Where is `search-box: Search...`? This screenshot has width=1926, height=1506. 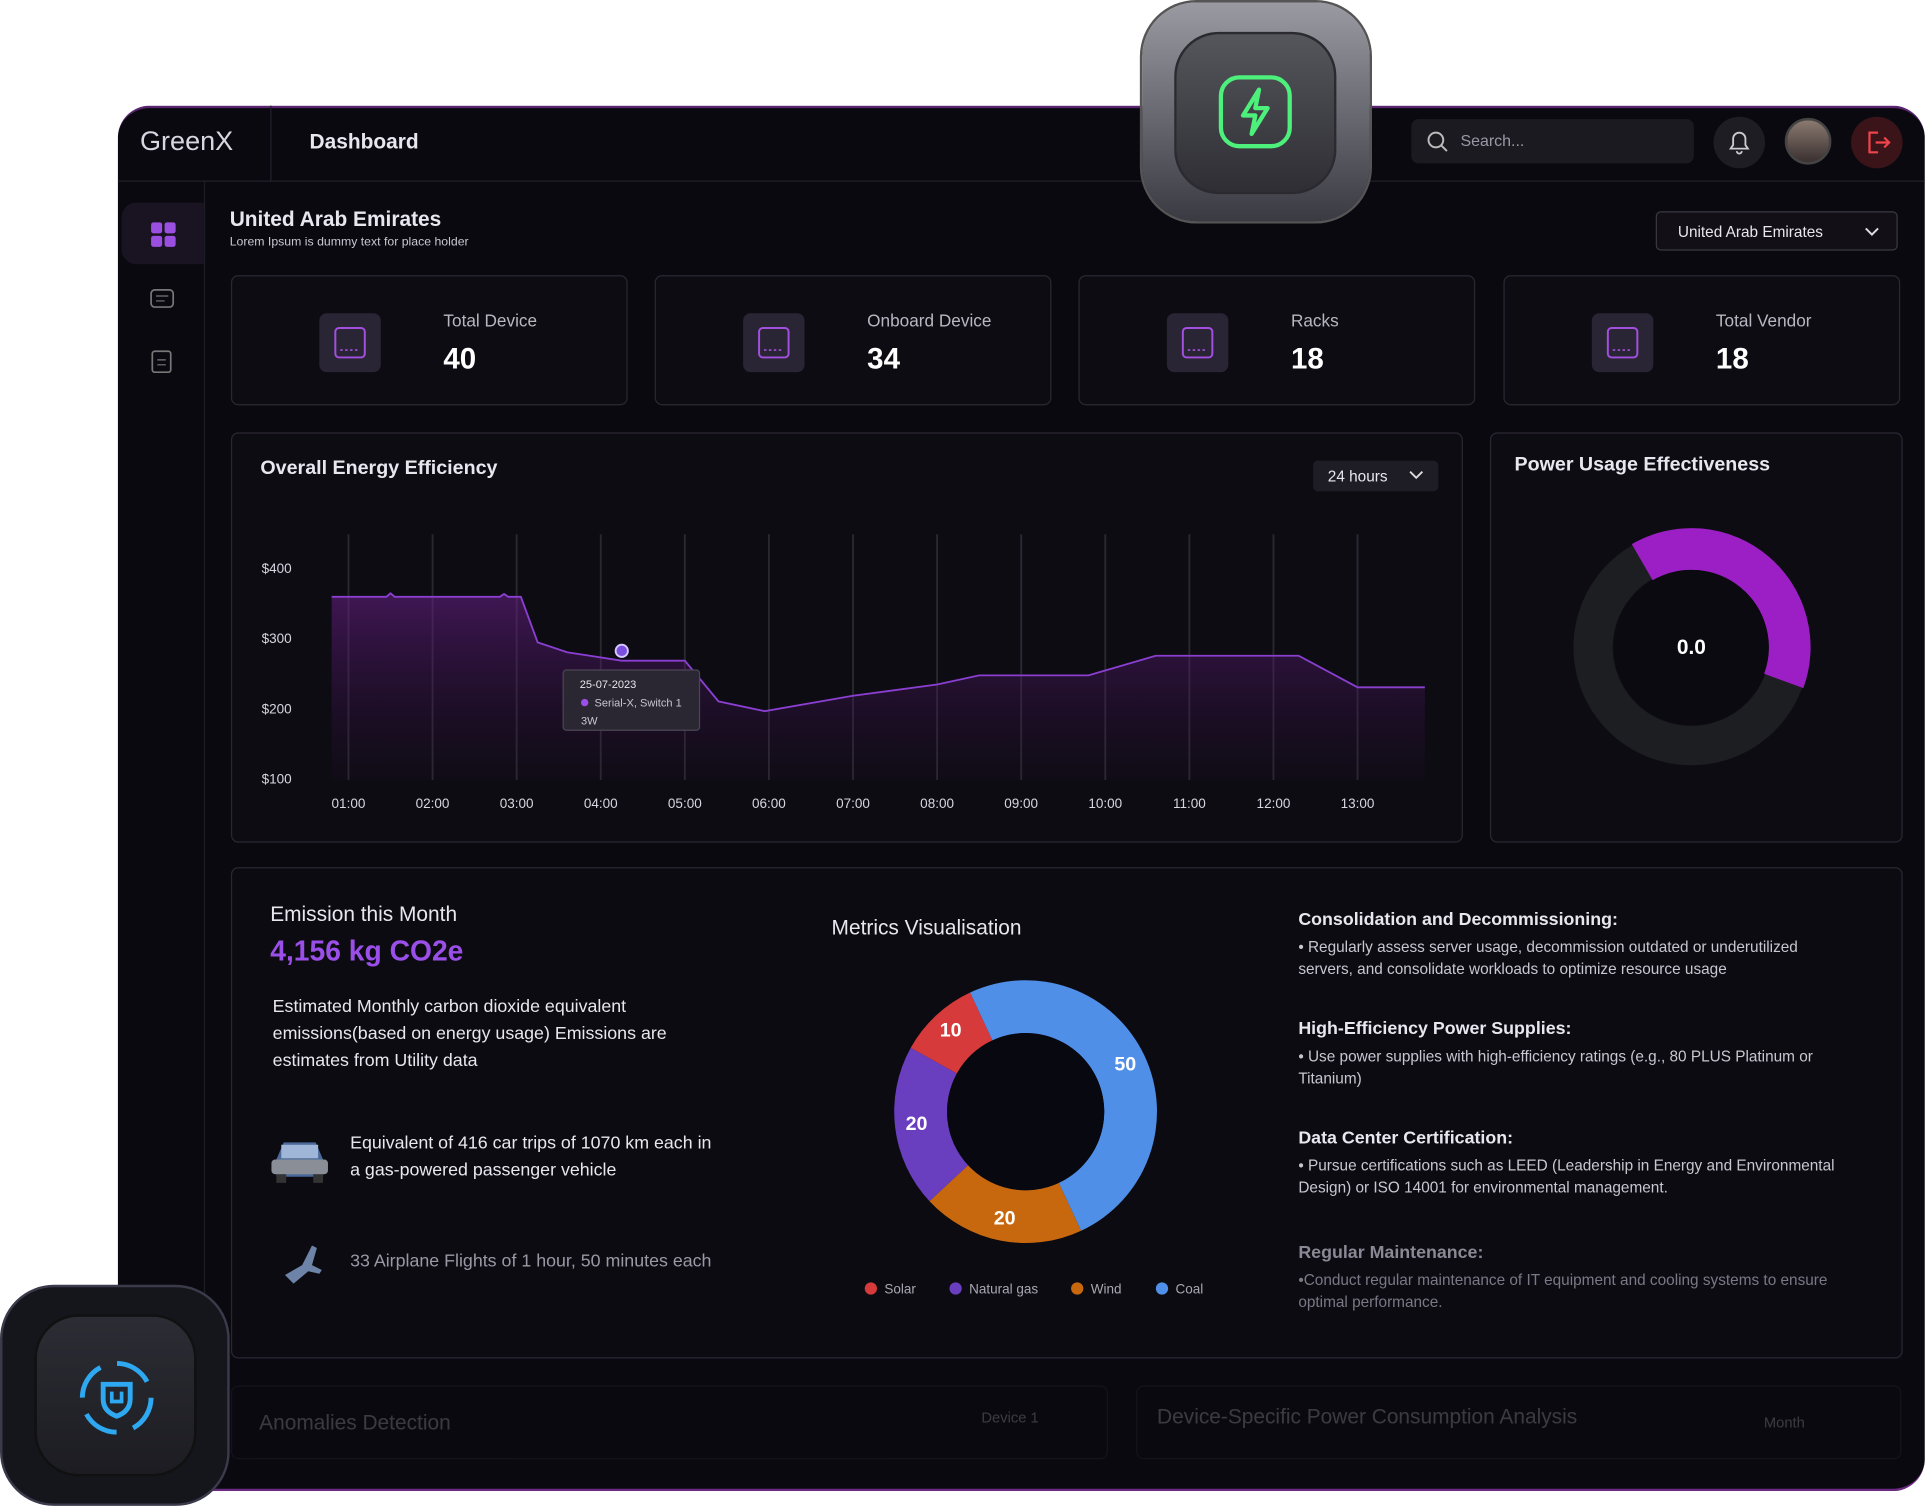 search-box: Search... is located at coordinates (1552, 141).